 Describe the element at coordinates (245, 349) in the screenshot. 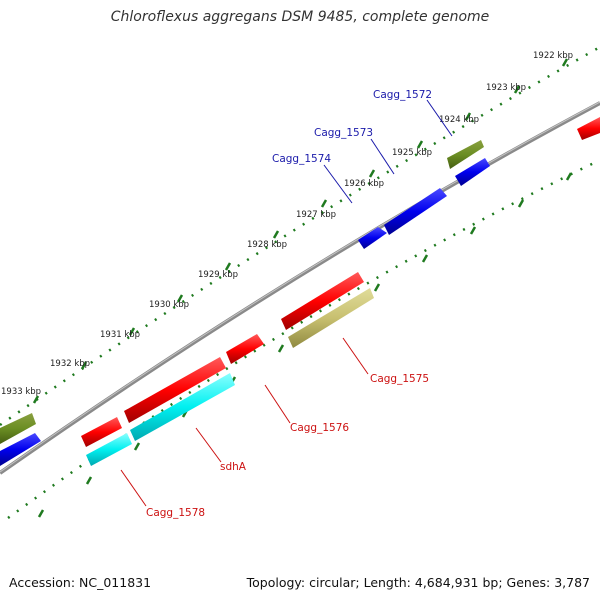

I see `gene-cagg-1576-upper` at that location.